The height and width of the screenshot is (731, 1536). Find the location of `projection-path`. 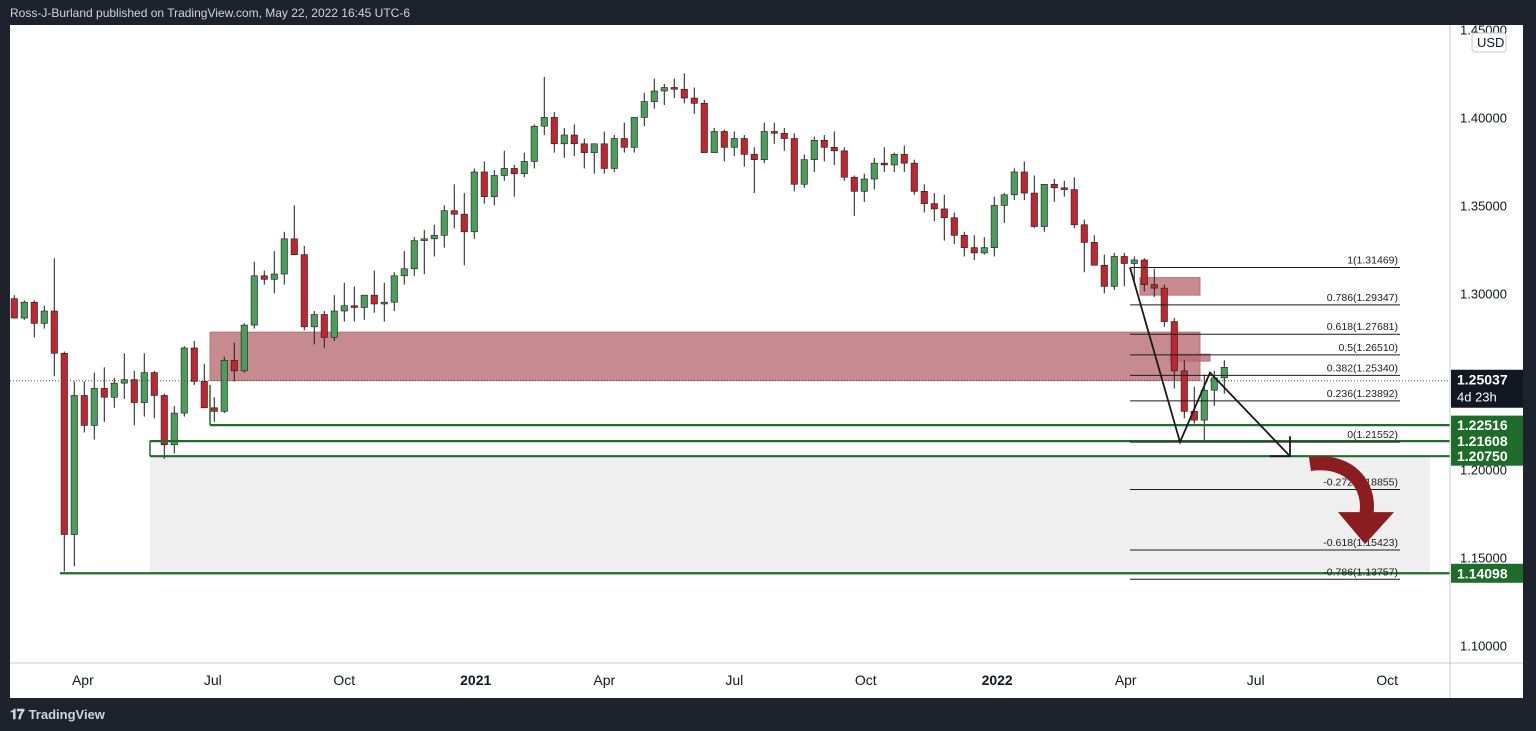

projection-path is located at coordinates (1210, 362).